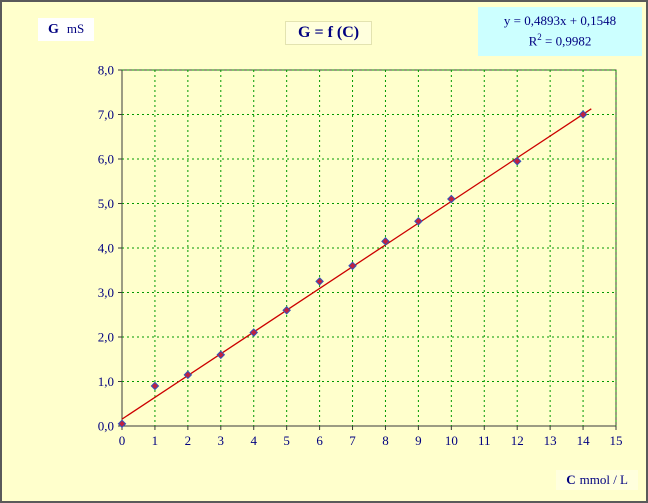 This screenshot has width=648, height=503. I want to click on x-tick-label: 4, so click(253, 440).